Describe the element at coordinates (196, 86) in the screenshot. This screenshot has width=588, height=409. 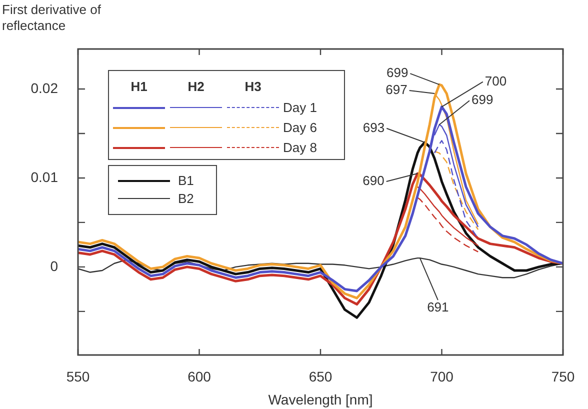
I see `annotation: H2` at that location.